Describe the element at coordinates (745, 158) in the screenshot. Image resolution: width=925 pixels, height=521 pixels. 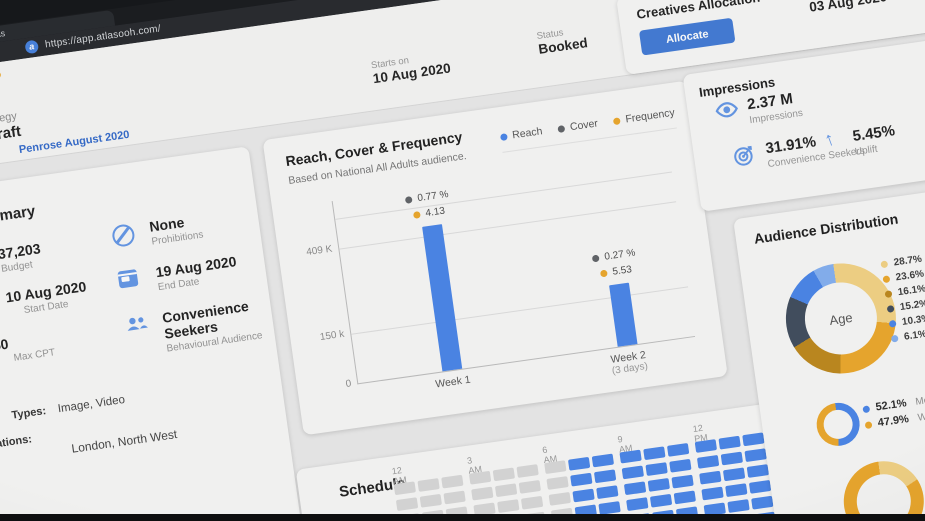
I see `target-icon` at that location.